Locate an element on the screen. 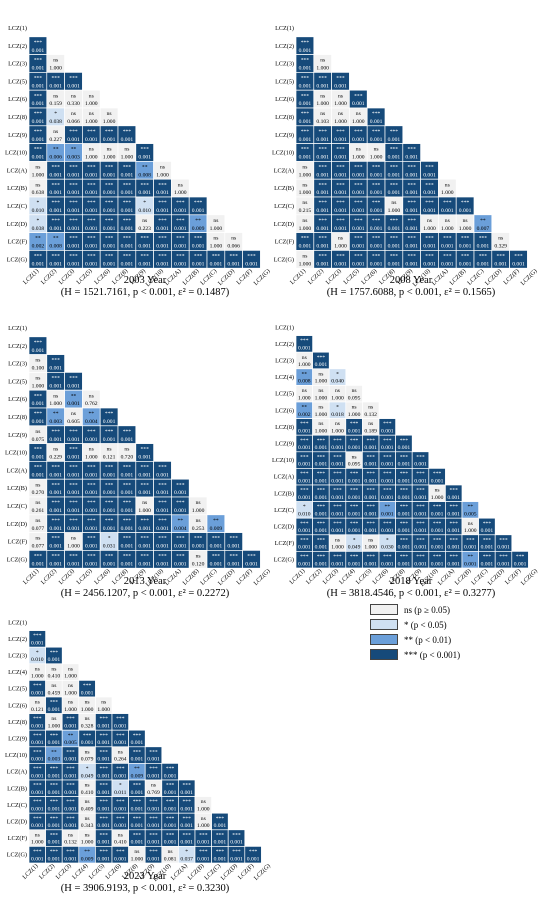  cell-pvalue-label: 0.009 is located at coordinates (87, 859).